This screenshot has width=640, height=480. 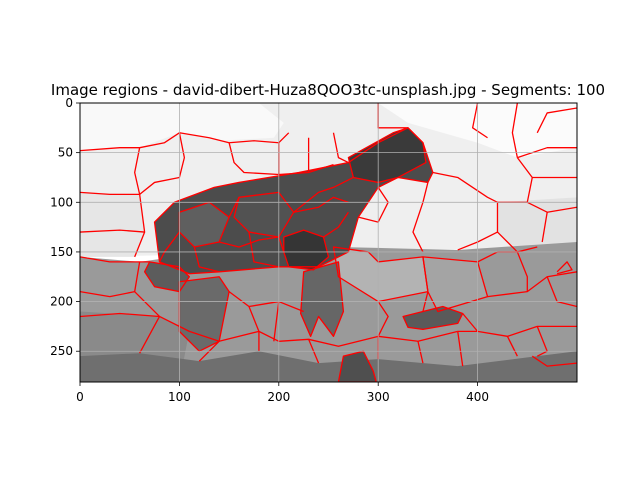 What do you see at coordinates (69, 103) in the screenshot?
I see `y-tick-label-0: 0` at bounding box center [69, 103].